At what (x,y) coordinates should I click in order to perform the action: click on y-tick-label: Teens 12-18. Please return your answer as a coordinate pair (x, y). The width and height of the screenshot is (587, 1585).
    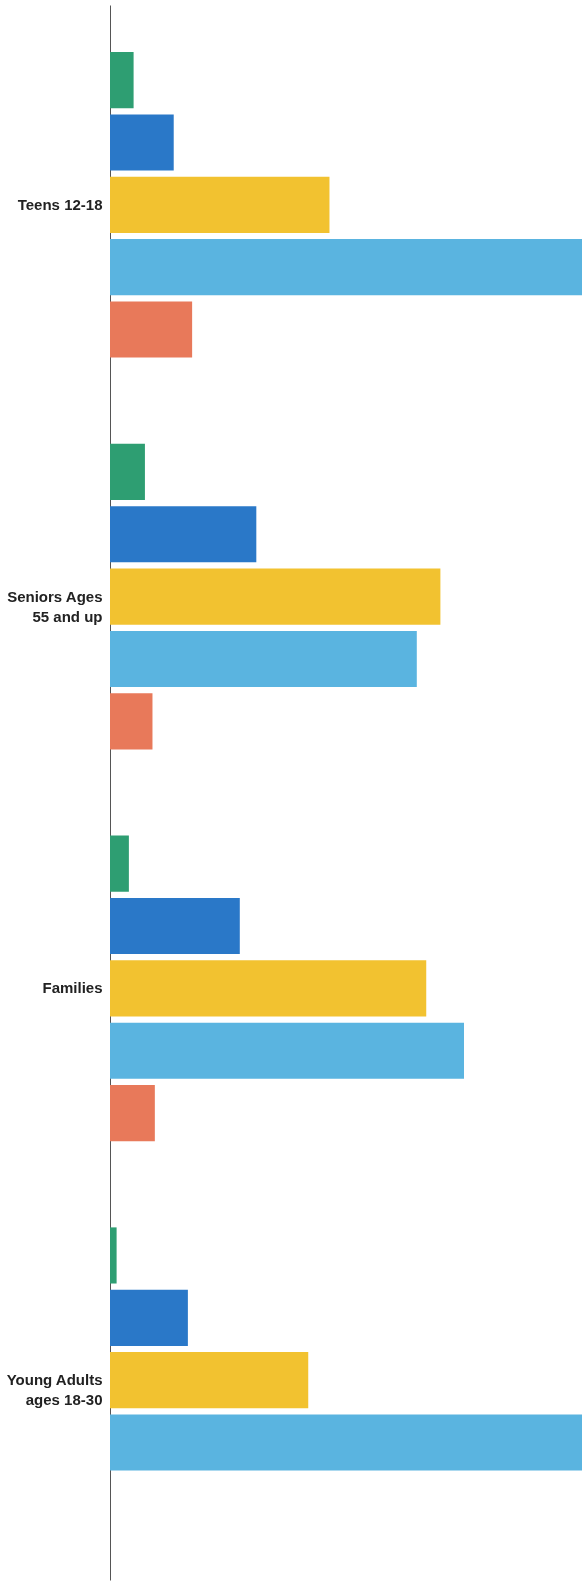
    Looking at the image, I should click on (60, 204).